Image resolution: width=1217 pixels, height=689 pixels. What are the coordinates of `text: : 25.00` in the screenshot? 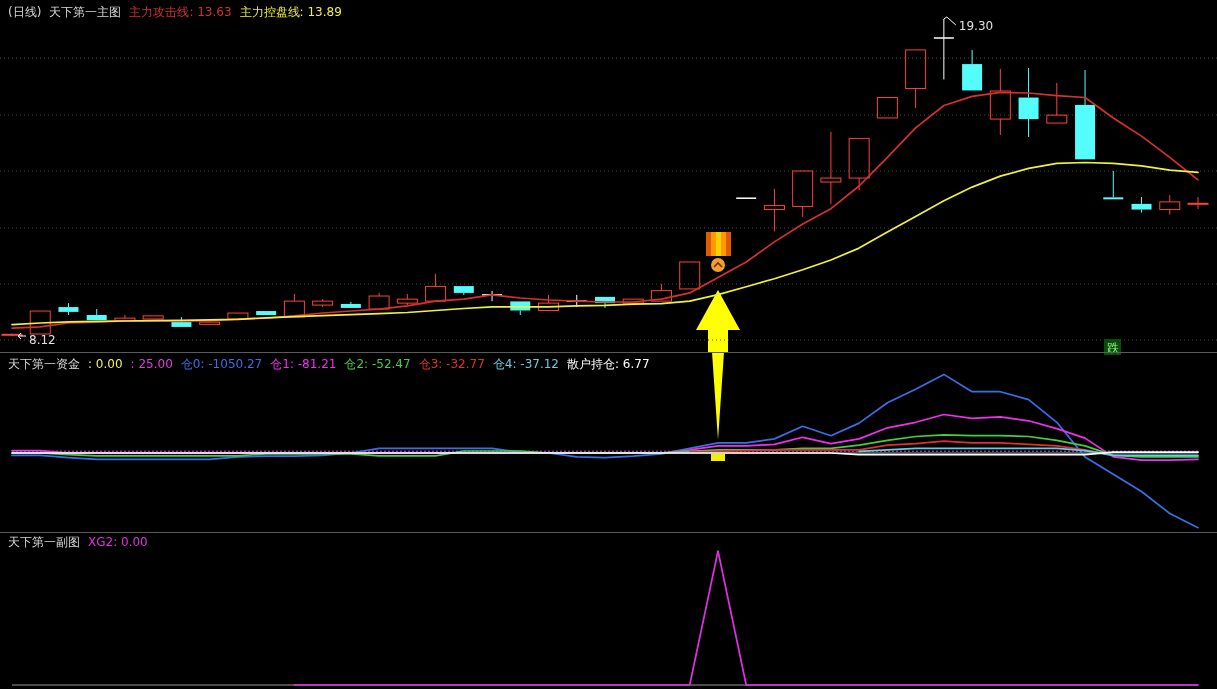 It's located at (151, 364).